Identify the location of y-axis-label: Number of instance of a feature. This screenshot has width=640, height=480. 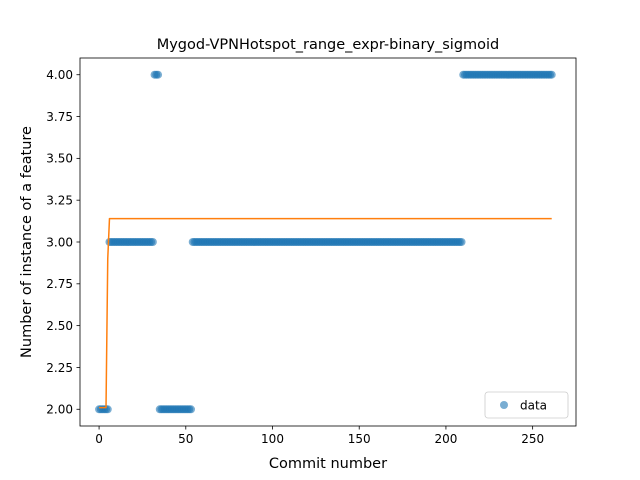
(27, 242).